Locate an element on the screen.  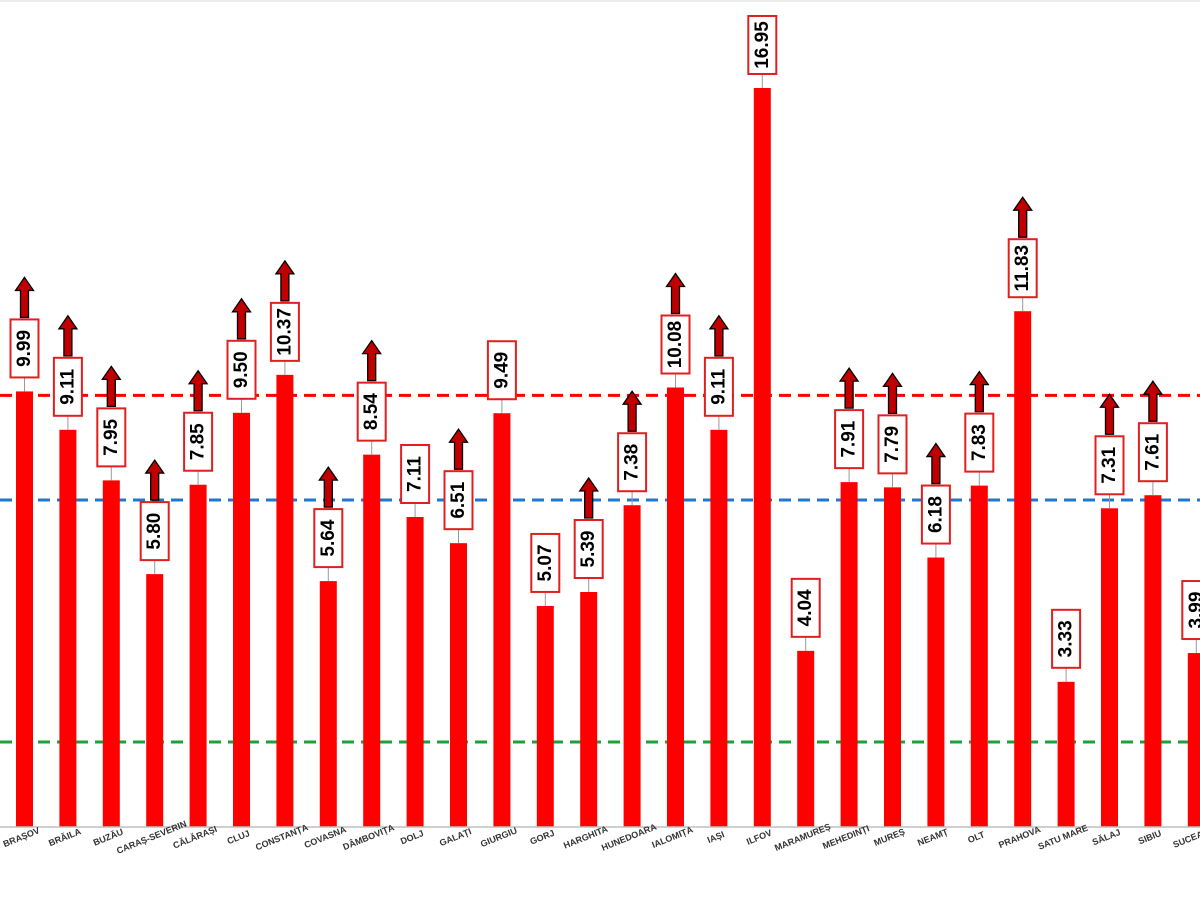
category-label-1: BRĂILA is located at coordinates (65, 837).